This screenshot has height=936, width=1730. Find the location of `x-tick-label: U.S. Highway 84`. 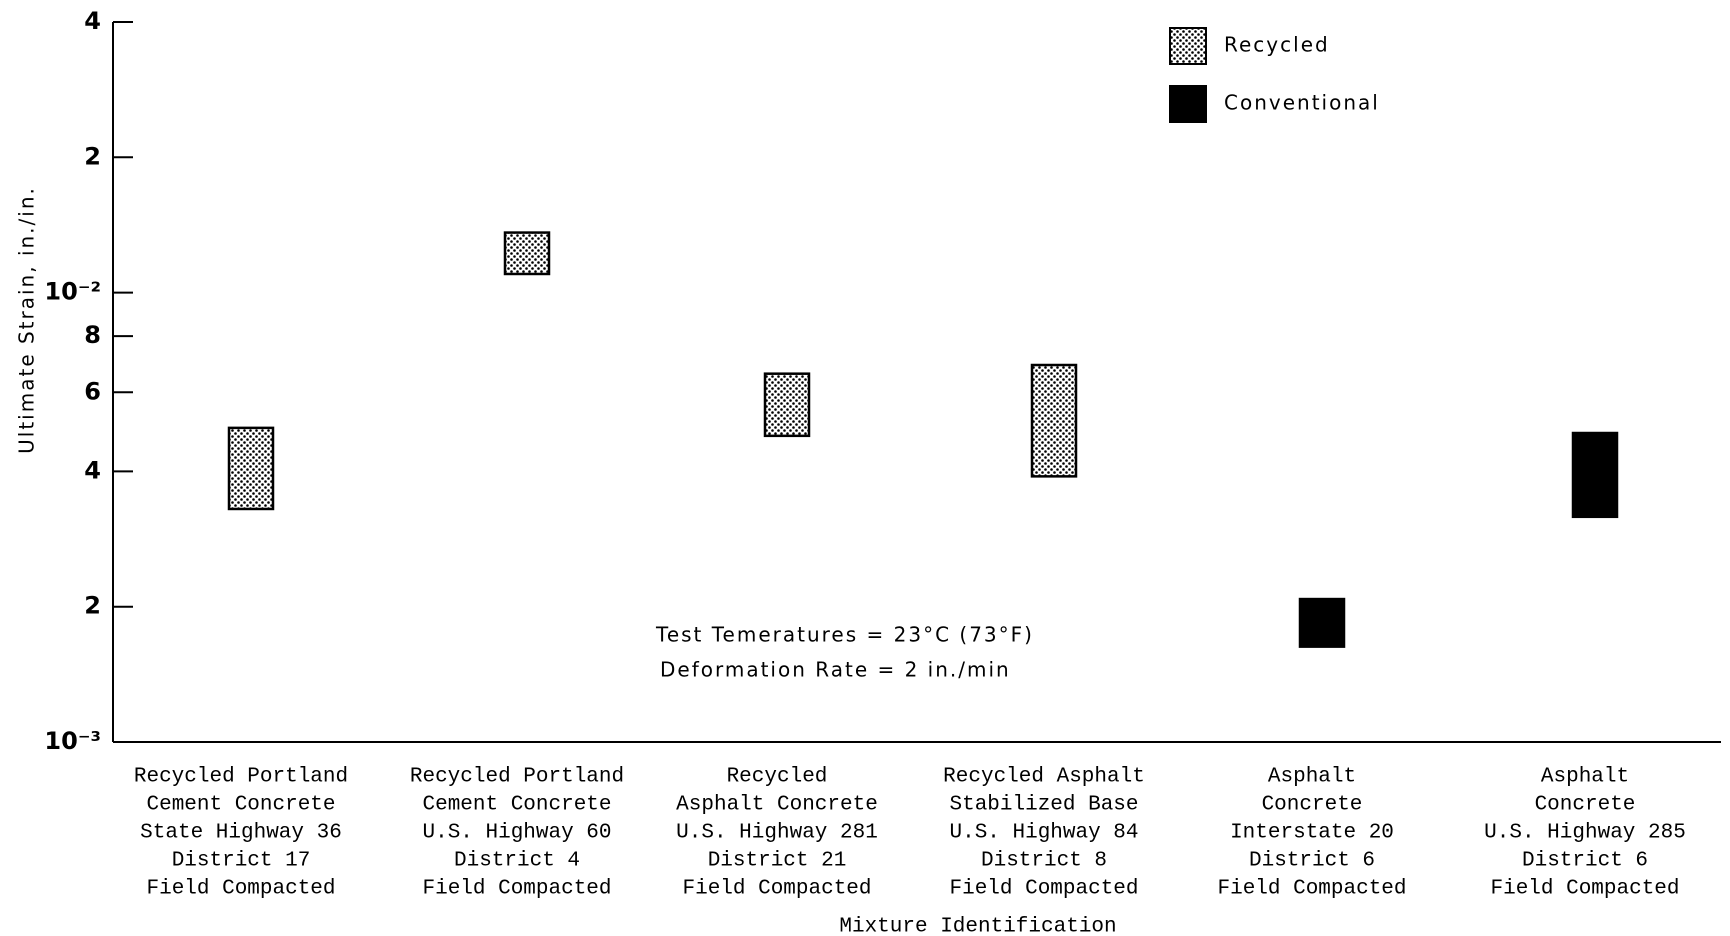

x-tick-label: U.S. Highway 84 is located at coordinates (1043, 833).